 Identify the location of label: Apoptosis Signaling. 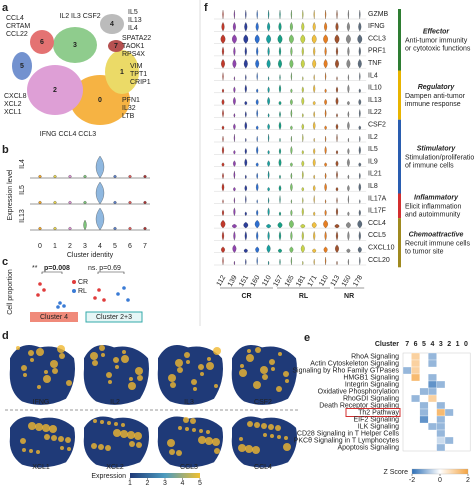
(369, 447).